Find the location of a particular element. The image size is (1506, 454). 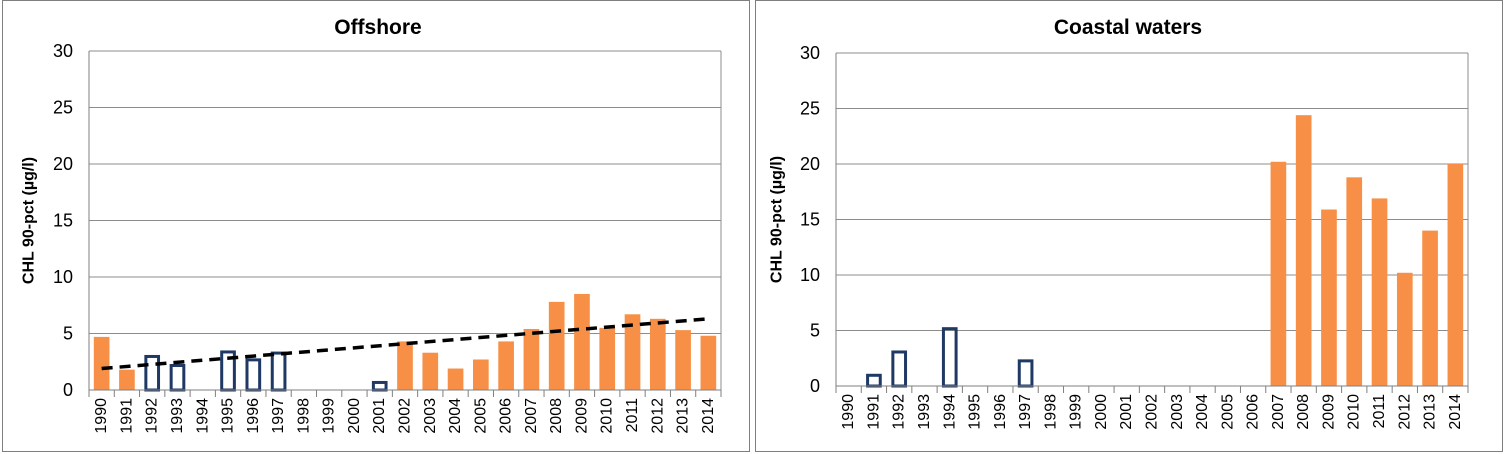

chart-title: Coastal waters is located at coordinates (1128, 27).